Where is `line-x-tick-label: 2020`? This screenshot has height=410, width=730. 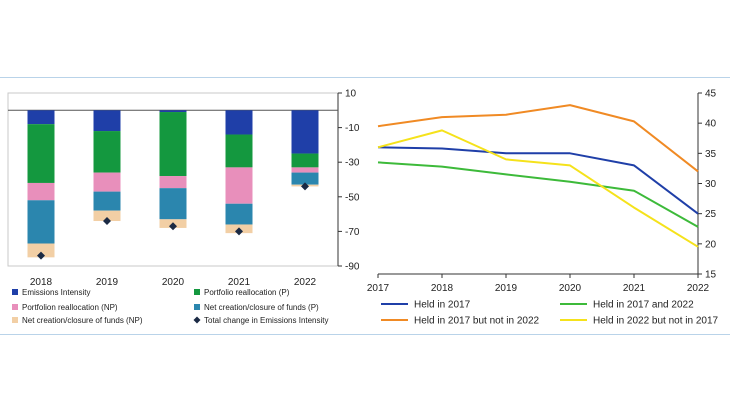
line-x-tick-label: 2020 is located at coordinates (570, 288).